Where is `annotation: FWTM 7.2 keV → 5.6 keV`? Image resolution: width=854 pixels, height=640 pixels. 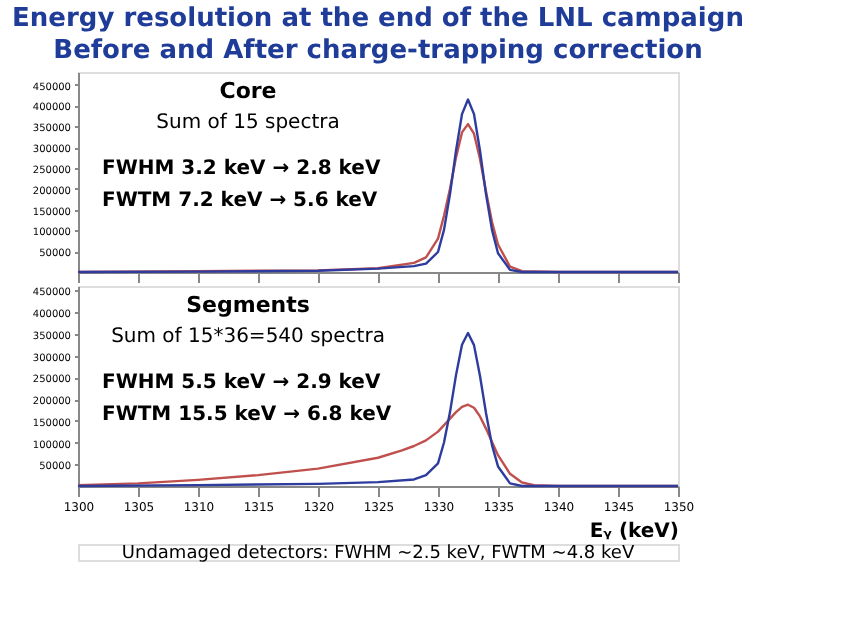
annotation: FWTM 7.2 keV → 5.6 keV is located at coordinates (240, 201).